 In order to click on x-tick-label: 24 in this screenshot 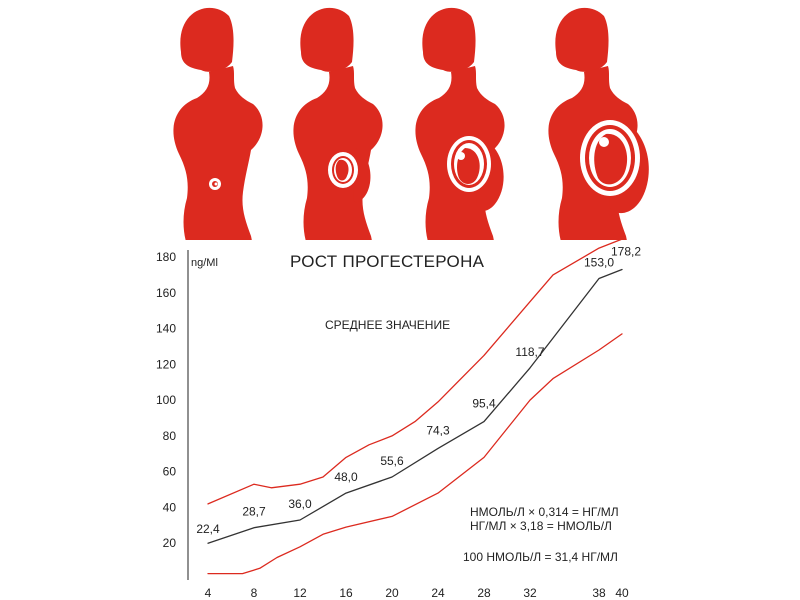, I will do `click(438, 593)`.